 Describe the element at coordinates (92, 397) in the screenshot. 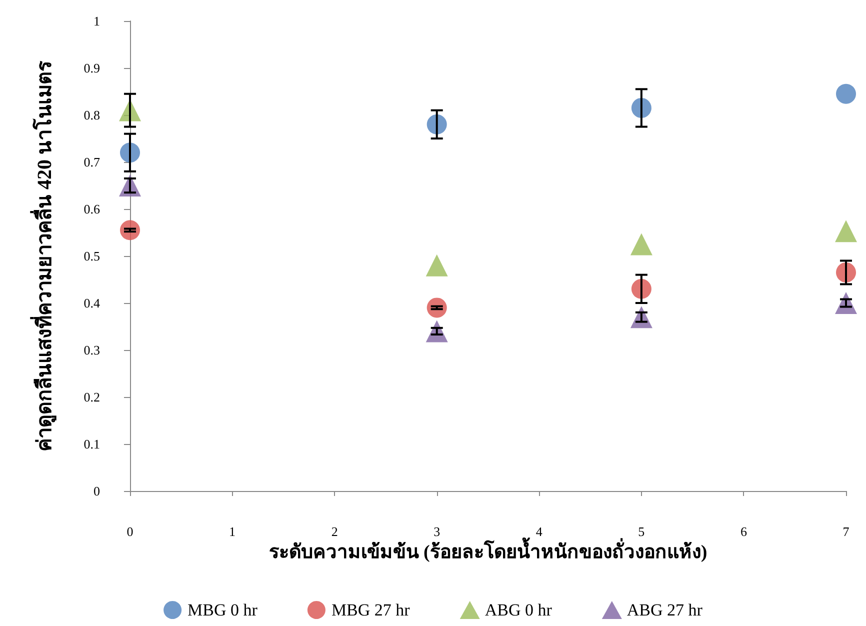

I see `y-tick-label: 0.2` at that location.